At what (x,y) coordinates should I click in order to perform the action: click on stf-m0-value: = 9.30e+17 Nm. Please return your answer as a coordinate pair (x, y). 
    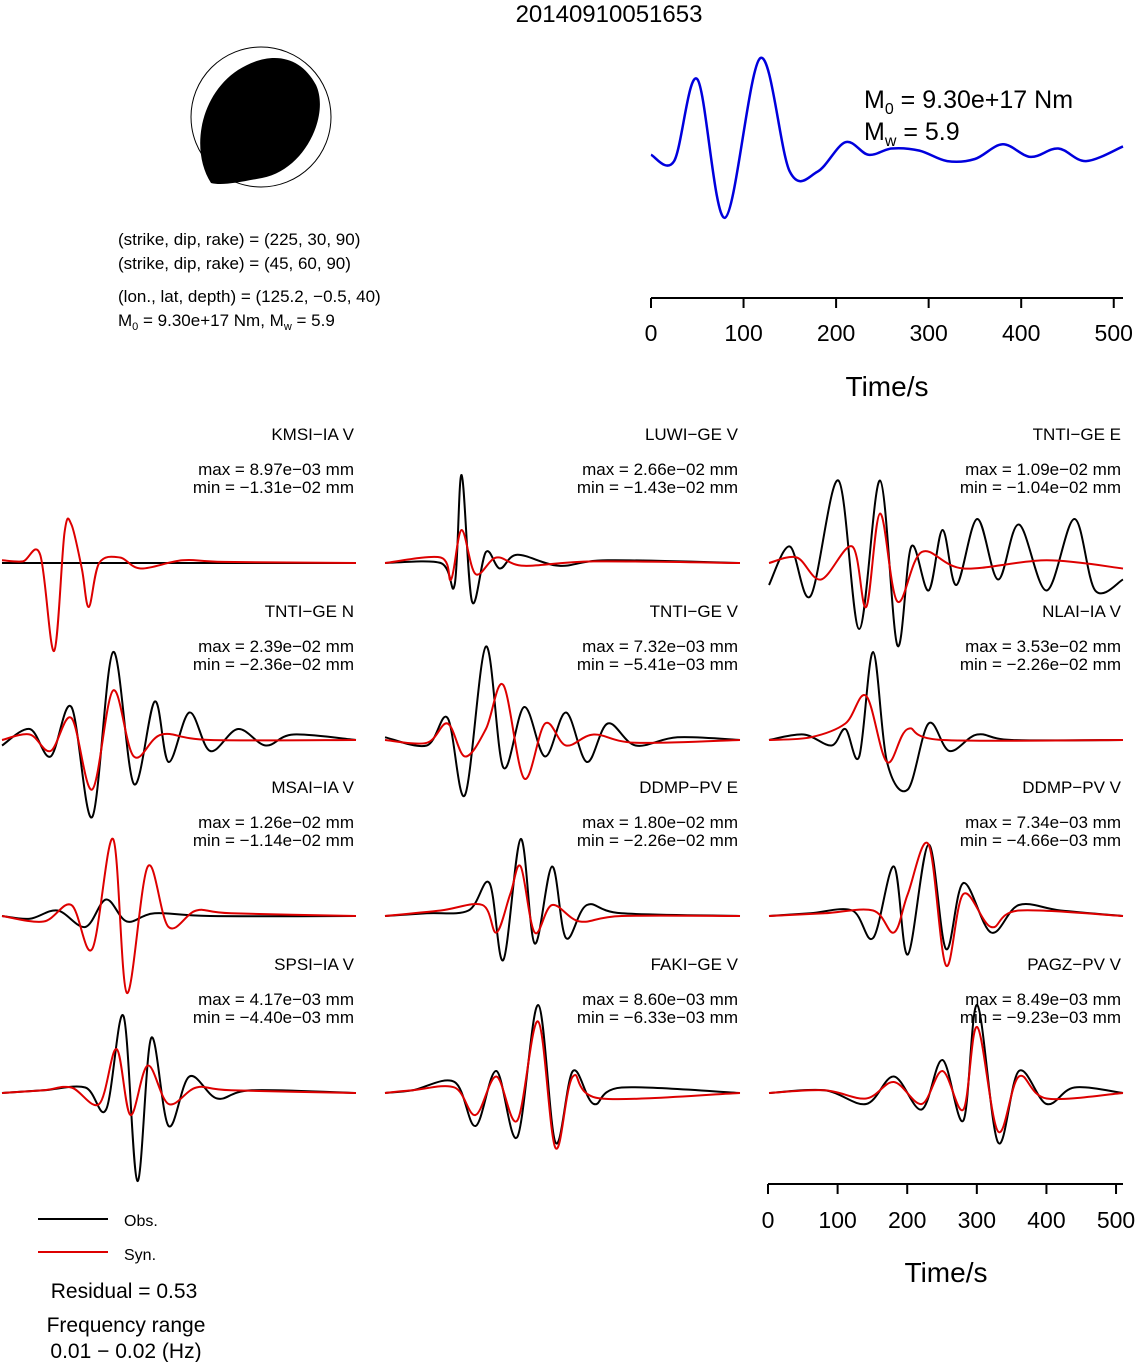
    Looking at the image, I should click on (983, 100).